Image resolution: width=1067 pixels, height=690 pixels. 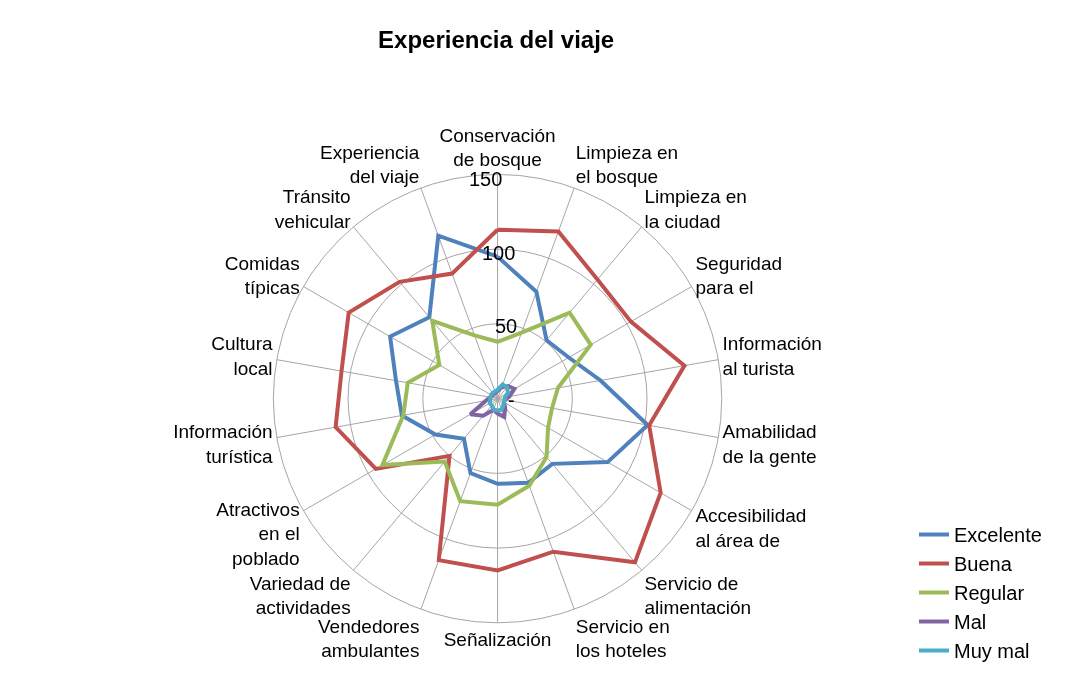 What do you see at coordinates (370, 164) in the screenshot?
I see `spoke-label: Experiencia del viaje` at bounding box center [370, 164].